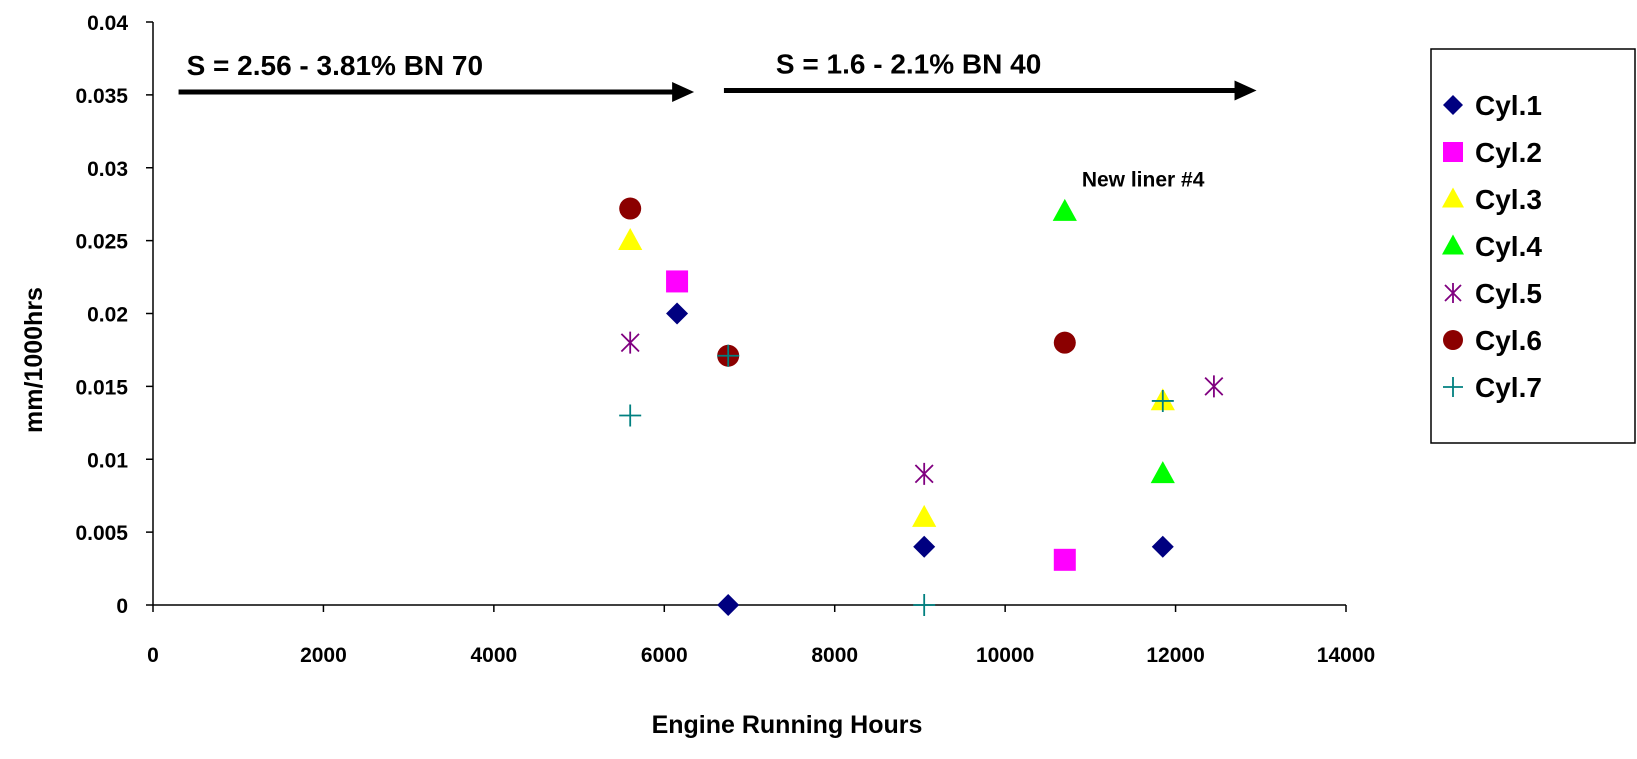 This screenshot has width=1637, height=759. Describe the element at coordinates (1453, 387) in the screenshot. I see `cyl-7-legend-marker` at that location.